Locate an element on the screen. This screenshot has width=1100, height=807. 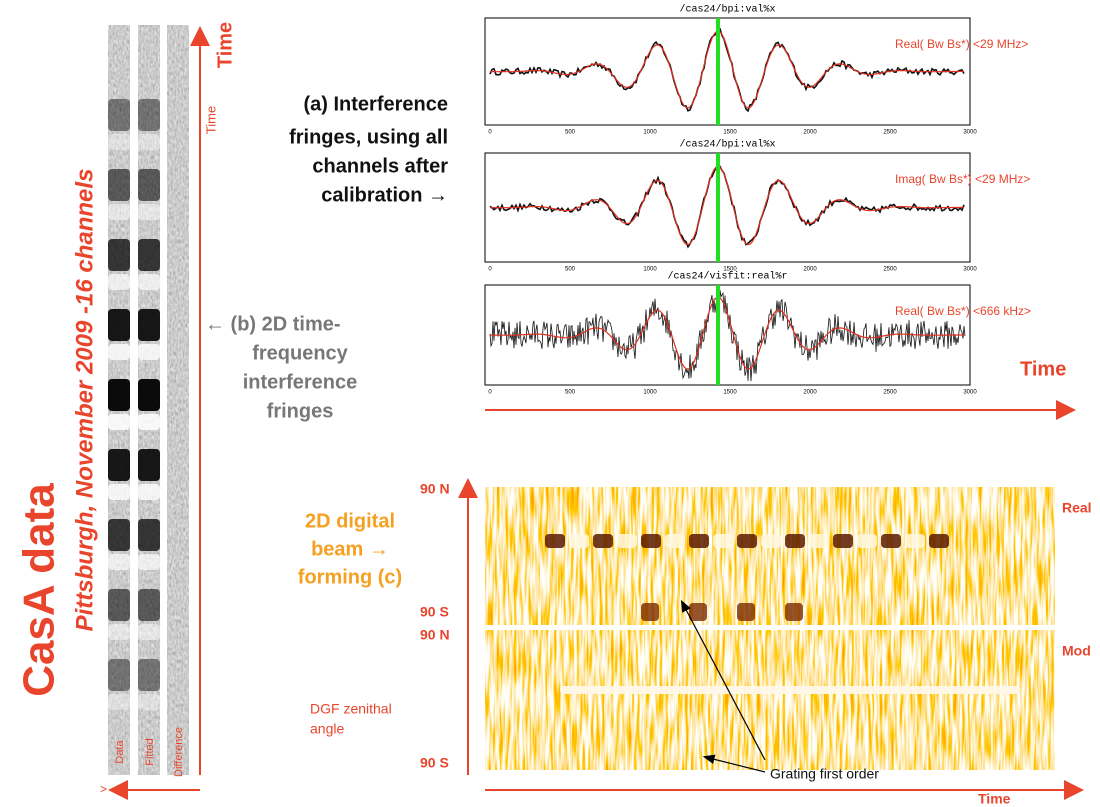
plot-label: Real( Bw Bs*) <666 kHz> is located at coordinates (963, 311).